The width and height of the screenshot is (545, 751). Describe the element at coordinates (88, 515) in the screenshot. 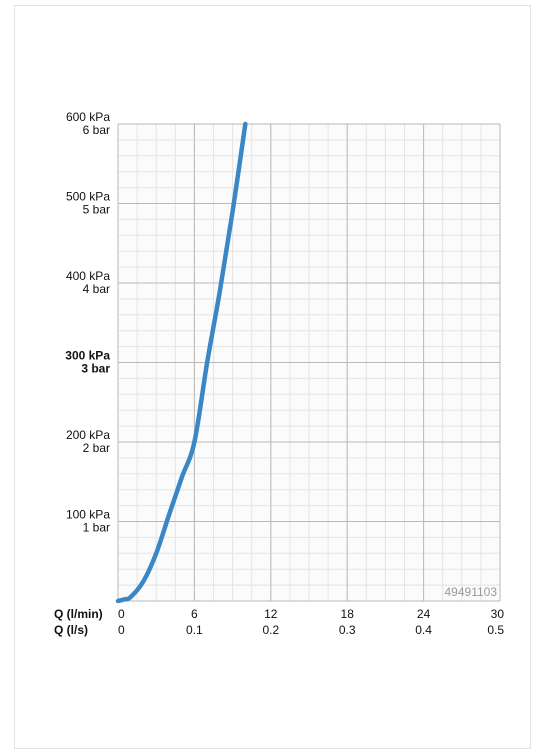

I see `y-tick-label-kpa: 100 kPa` at that location.